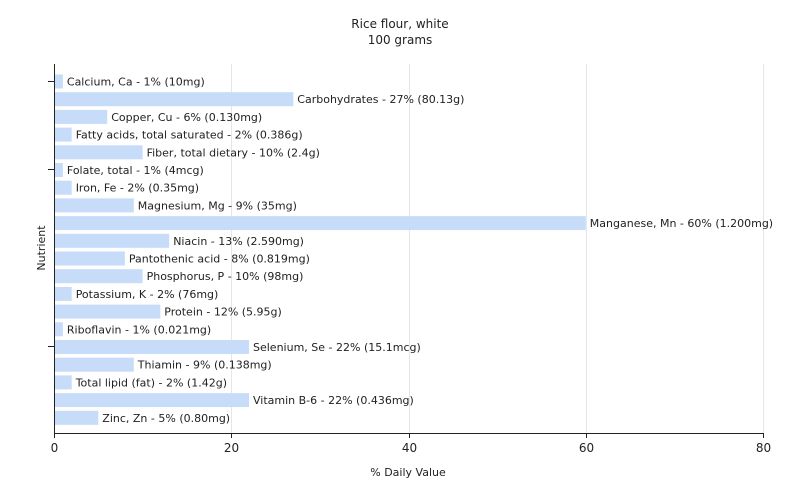 The height and width of the screenshot is (500, 800). What do you see at coordinates (135, 170) in the screenshot?
I see `bar-label: Folate, total - 1% (4mcg)` at bounding box center [135, 170].